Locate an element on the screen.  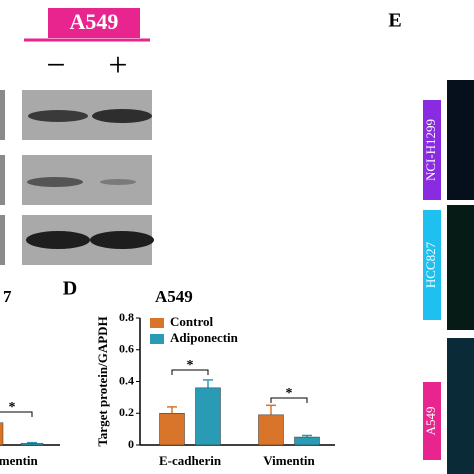
y-axis-label: Target protein/GAPDH is located at coordinates (102, 381).